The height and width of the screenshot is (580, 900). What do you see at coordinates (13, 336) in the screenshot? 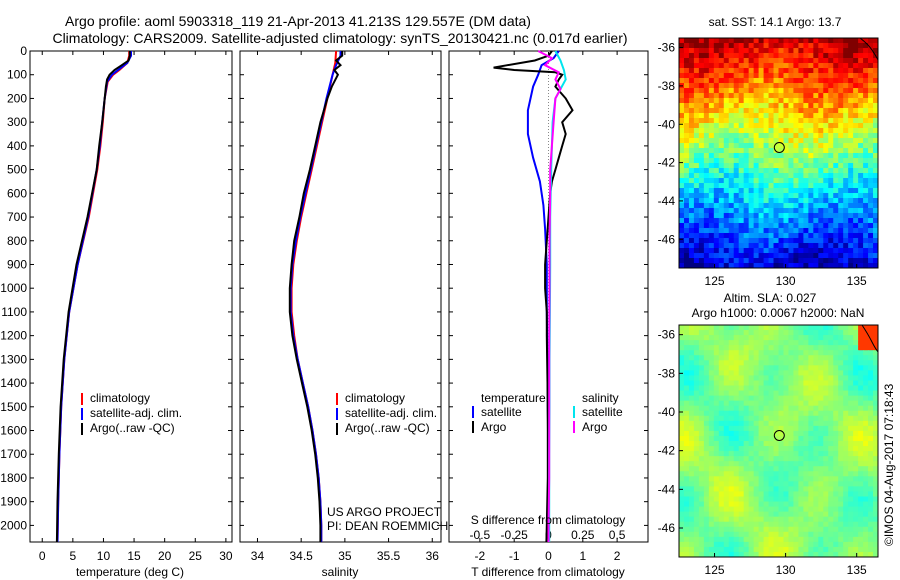
I see `depth-tick-label: 1200` at bounding box center [13, 336].